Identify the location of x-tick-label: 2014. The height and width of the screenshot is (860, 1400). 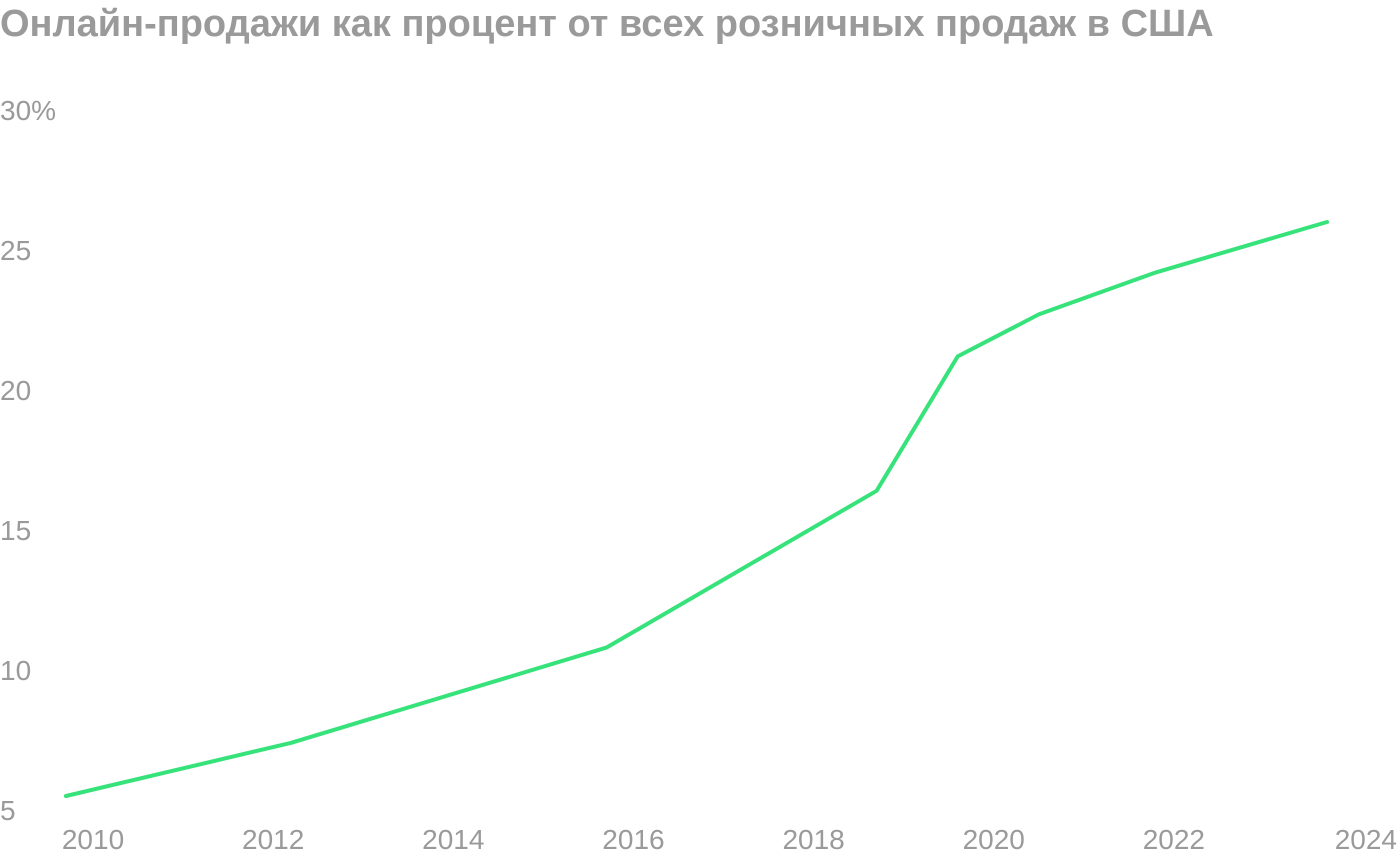
(453, 839).